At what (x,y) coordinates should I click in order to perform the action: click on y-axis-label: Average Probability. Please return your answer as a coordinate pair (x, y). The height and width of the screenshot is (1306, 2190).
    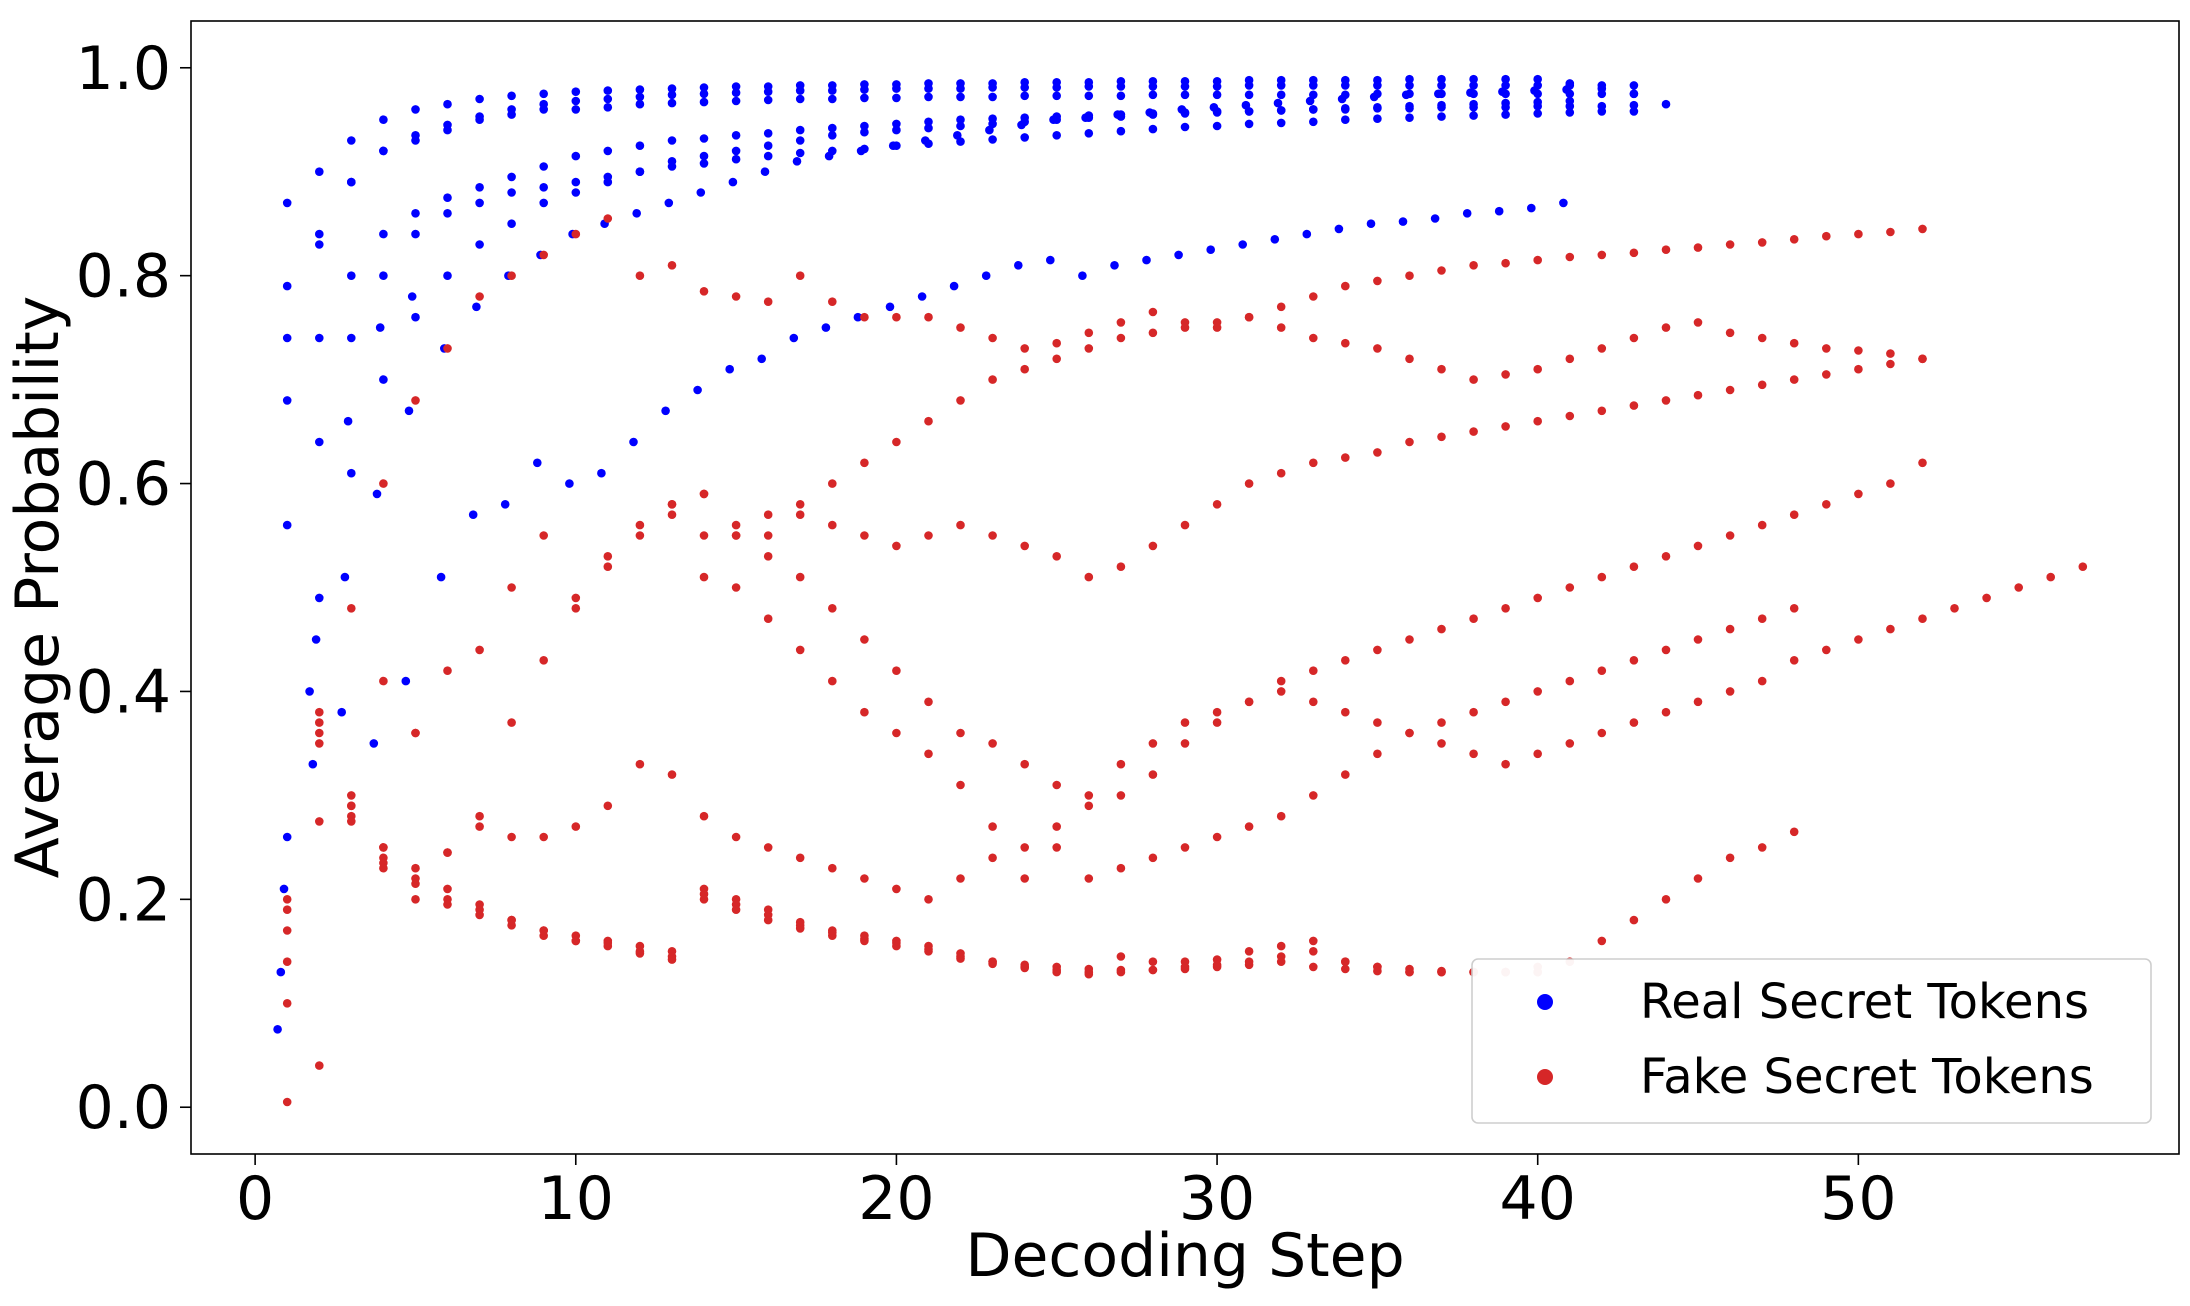
    Looking at the image, I should click on (38, 587).